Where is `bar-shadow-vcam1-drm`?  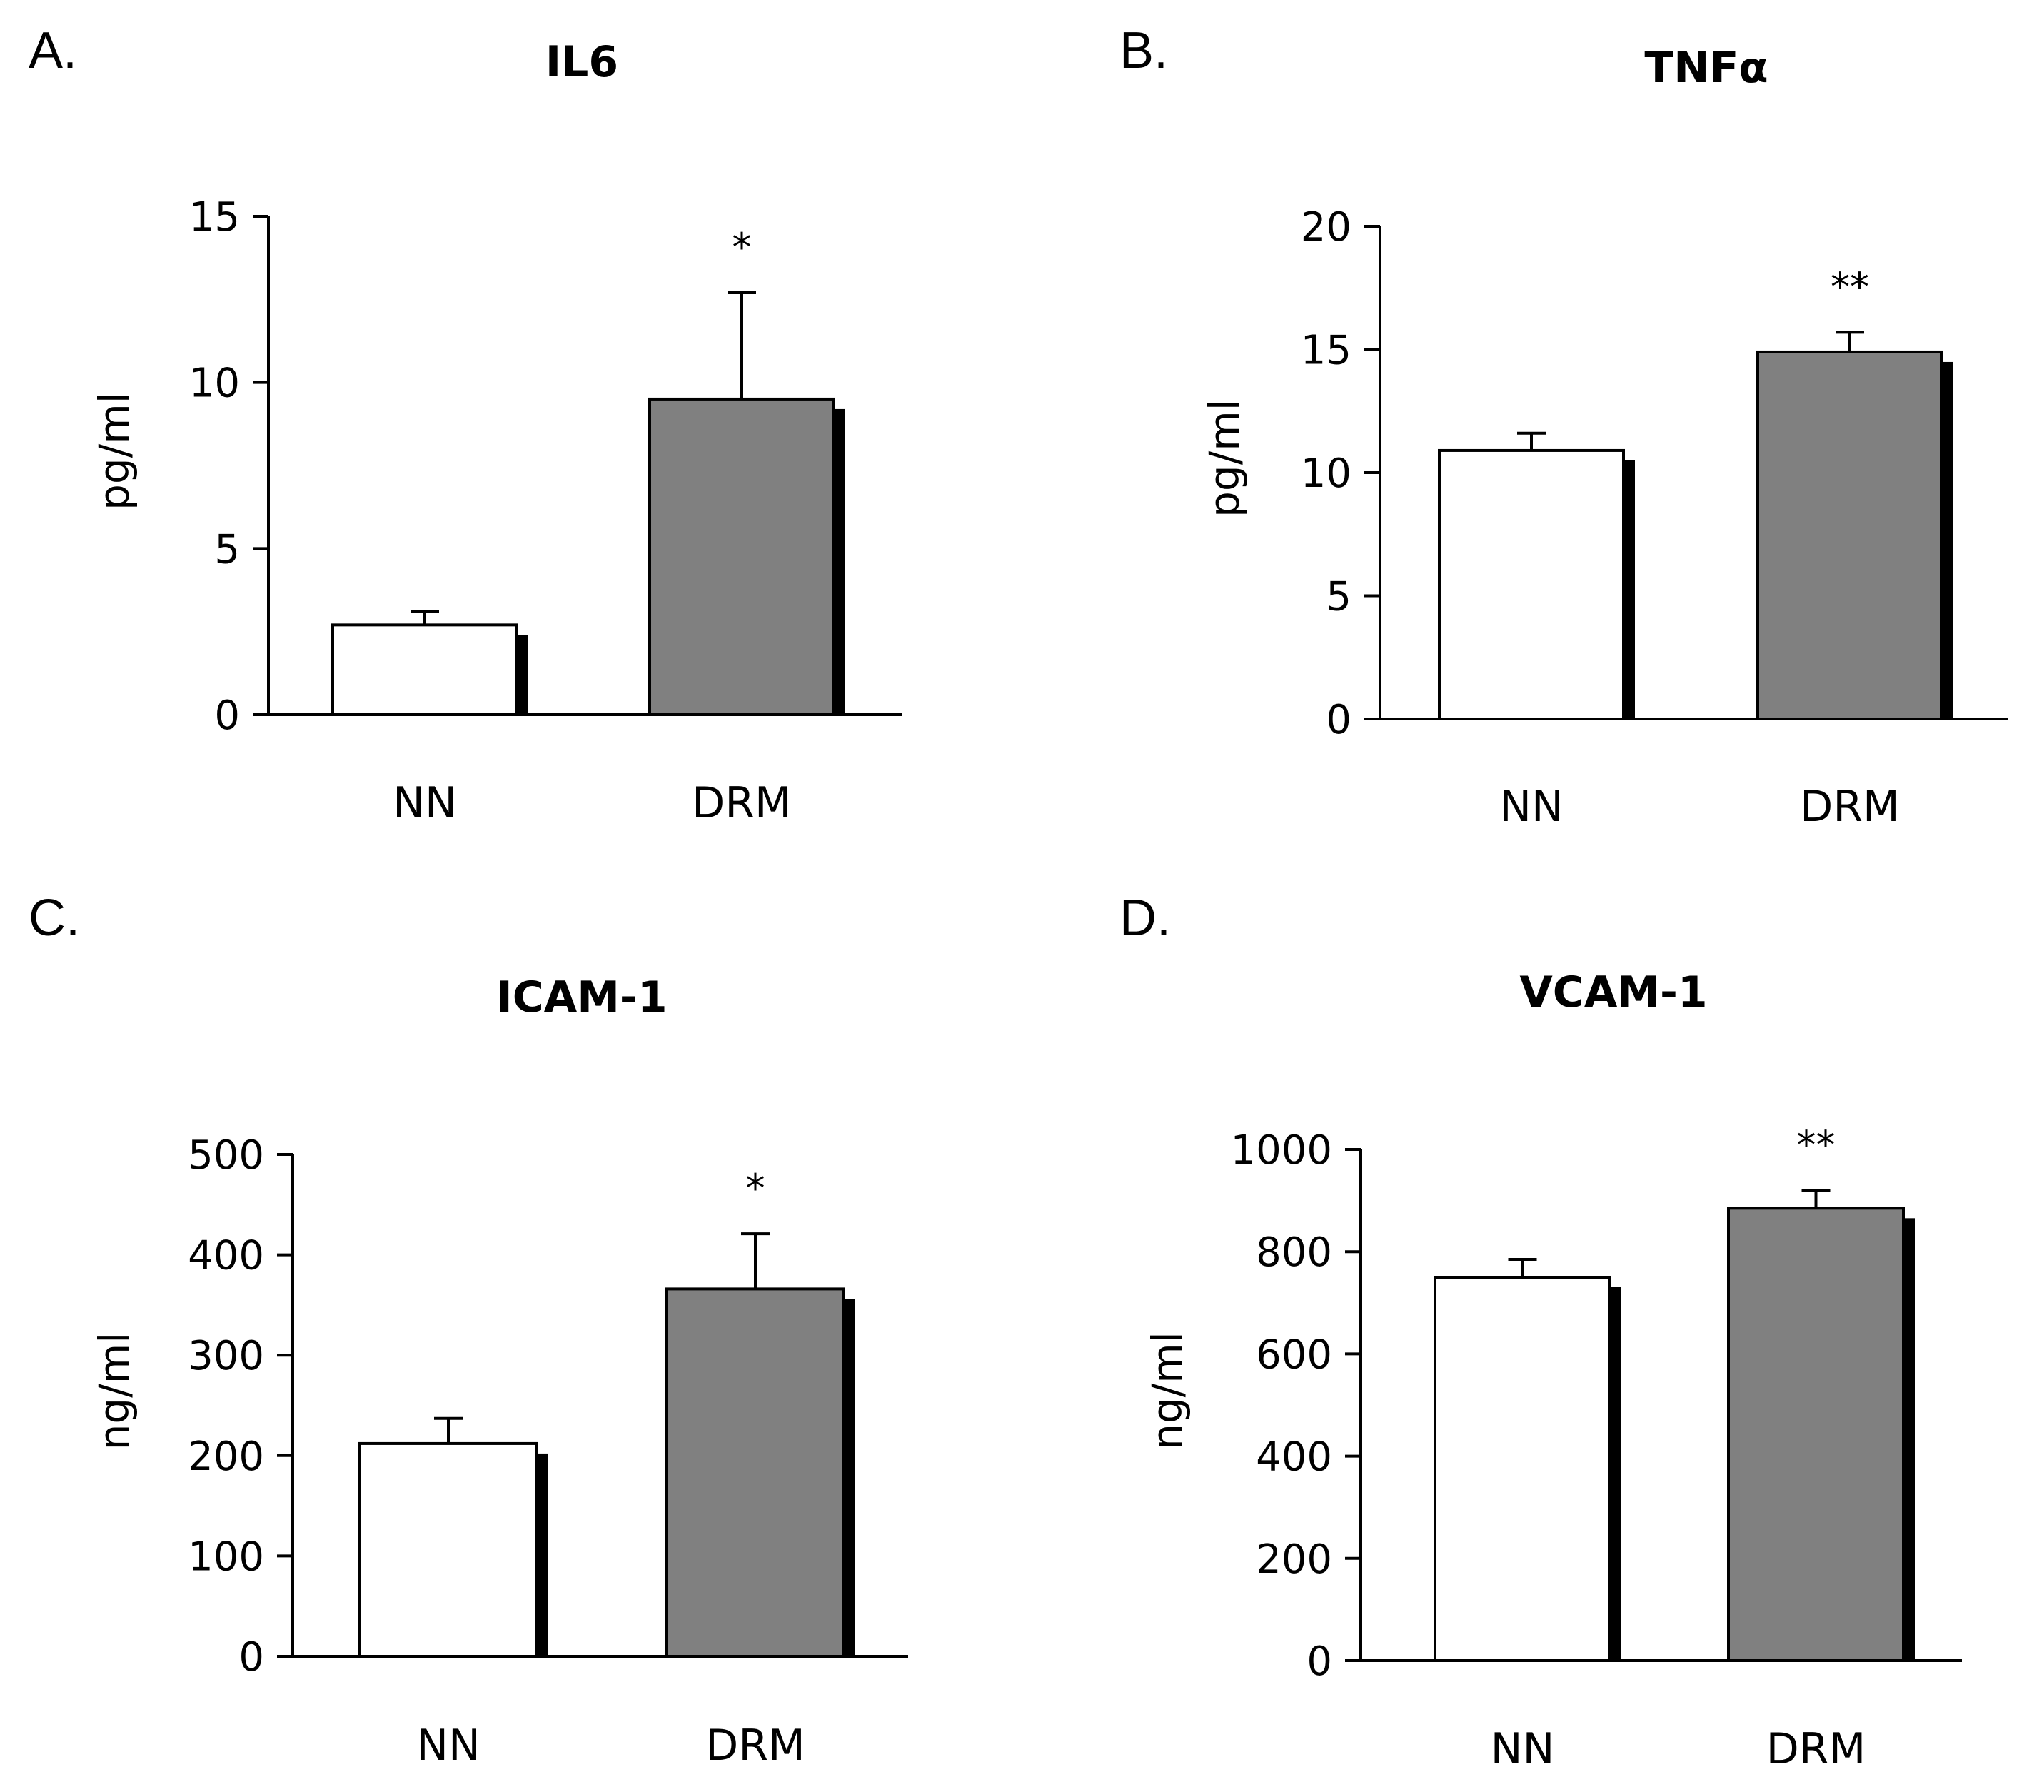
bar-shadow-vcam1-drm is located at coordinates (1909, 1439).